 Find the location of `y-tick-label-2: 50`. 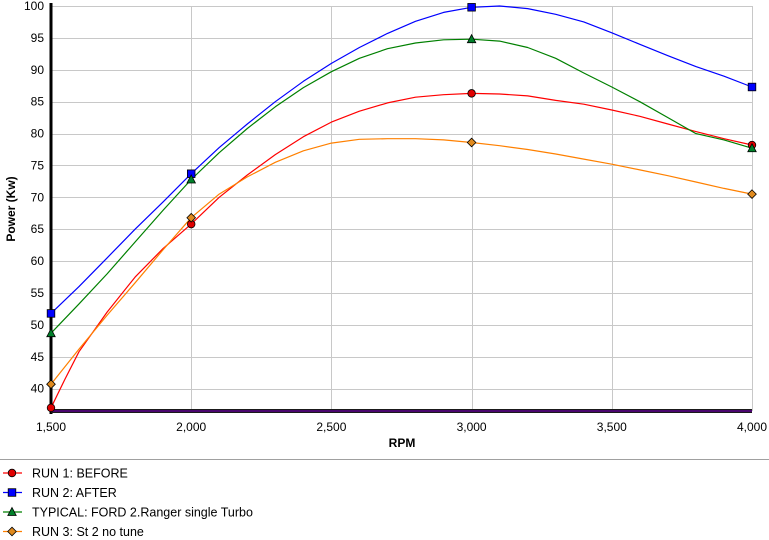

y-tick-label-2: 50 is located at coordinates (38, 325).